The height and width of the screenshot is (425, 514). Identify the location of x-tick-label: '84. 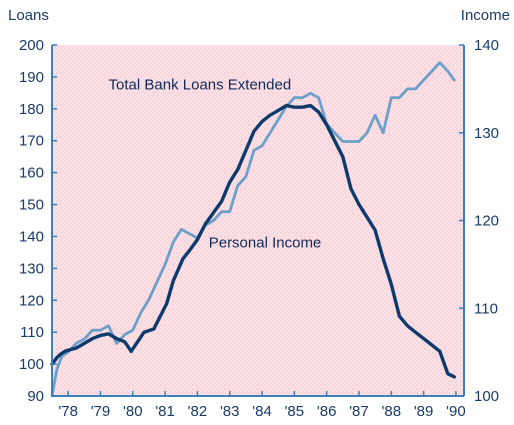
(262, 411).